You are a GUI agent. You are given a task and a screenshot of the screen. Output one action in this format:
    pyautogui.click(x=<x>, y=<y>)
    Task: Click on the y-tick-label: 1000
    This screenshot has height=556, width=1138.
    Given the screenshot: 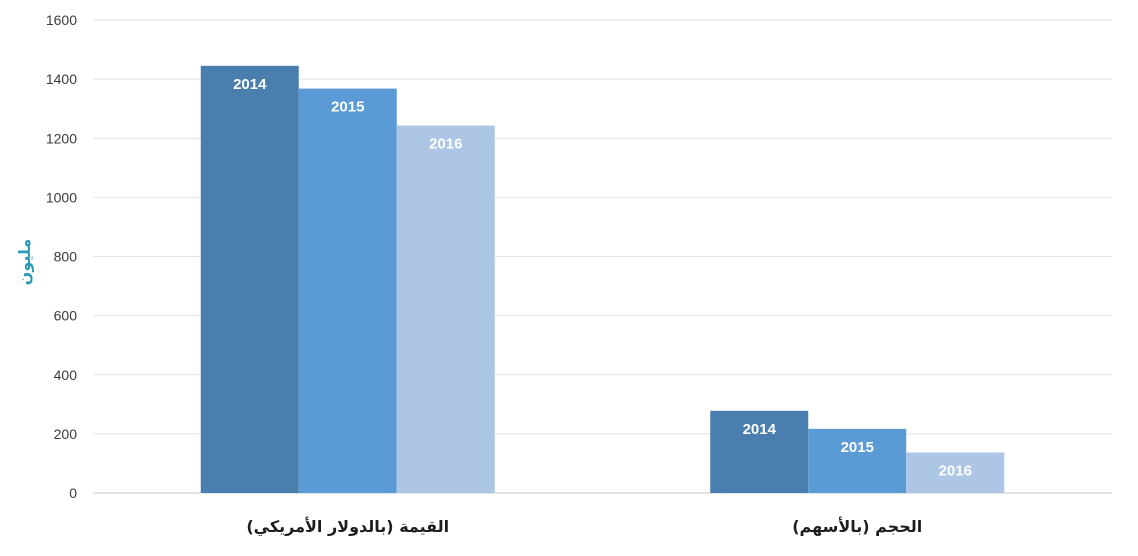 What is the action you would take?
    pyautogui.click(x=61, y=197)
    